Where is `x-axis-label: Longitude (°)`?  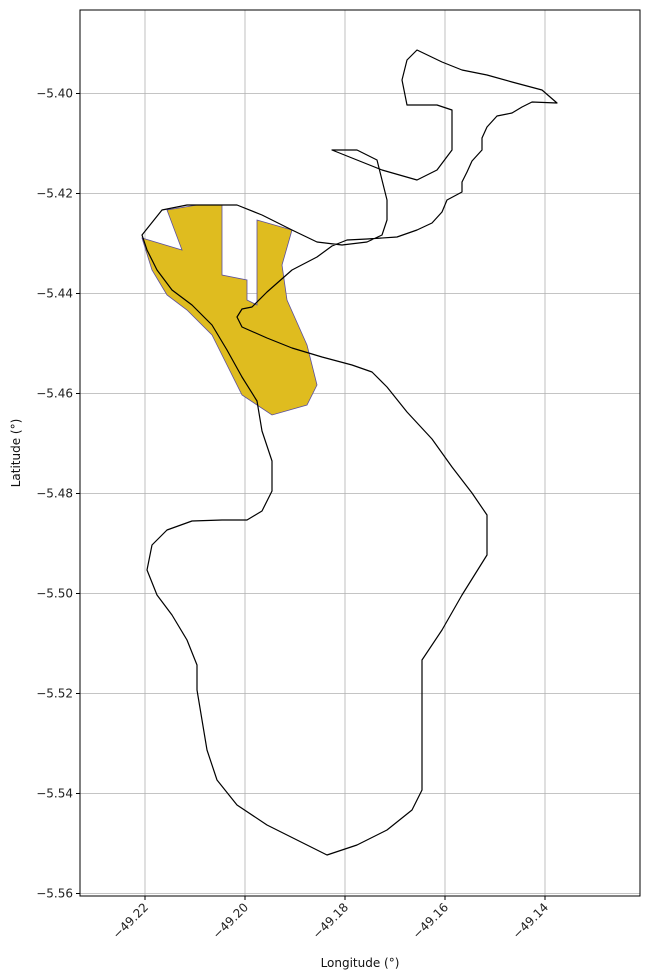
x-axis-label: Longitude (°) is located at coordinates (360, 963).